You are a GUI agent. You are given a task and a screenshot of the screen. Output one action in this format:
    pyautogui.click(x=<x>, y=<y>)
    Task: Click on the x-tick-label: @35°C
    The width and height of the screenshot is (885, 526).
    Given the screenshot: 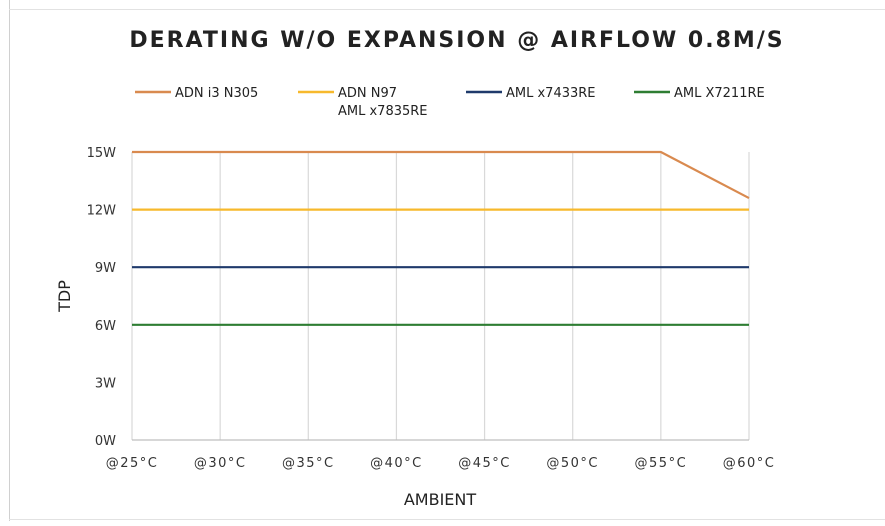 What is the action you would take?
    pyautogui.click(x=308, y=463)
    